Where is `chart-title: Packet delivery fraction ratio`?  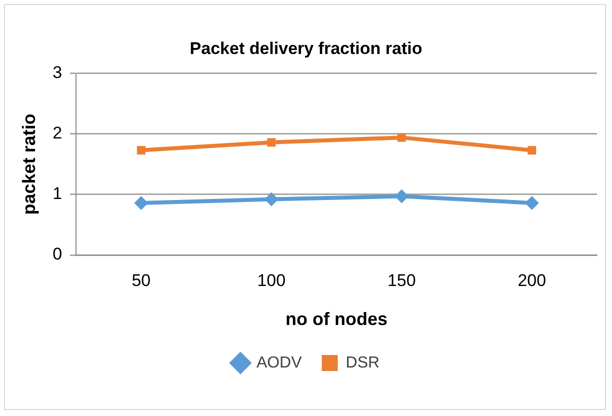 chart-title: Packet delivery fraction ratio is located at coordinates (306, 48).